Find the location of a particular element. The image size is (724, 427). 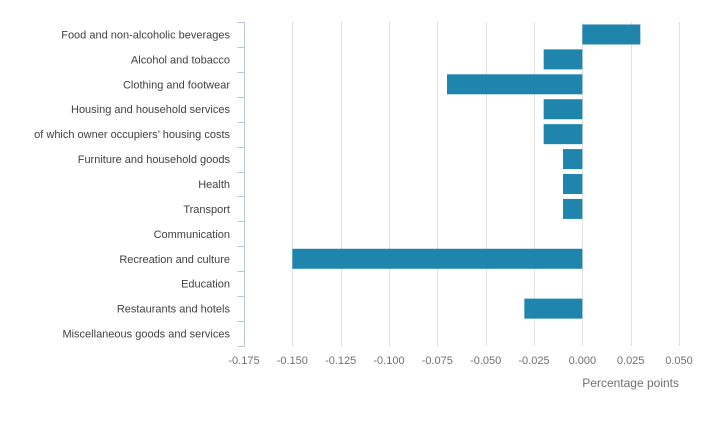

x-tick-label: -0.075 is located at coordinates (437, 361).